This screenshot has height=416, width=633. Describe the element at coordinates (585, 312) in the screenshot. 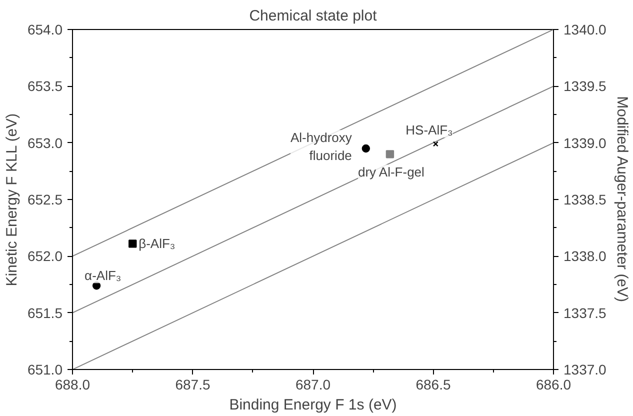

I see `y2-tick-label: 1337.5` at that location.